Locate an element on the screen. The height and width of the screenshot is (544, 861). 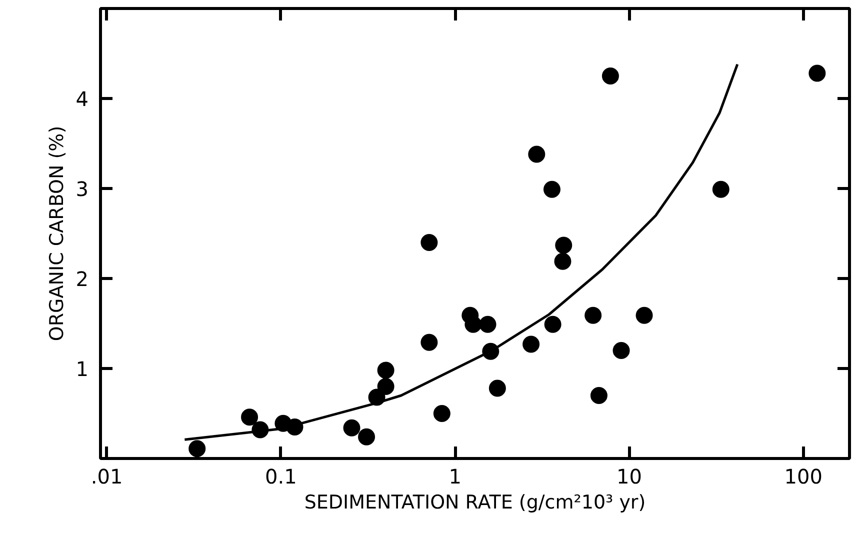
y-axis-title: ORGANIC CARBON (%) is located at coordinates (57, 234).